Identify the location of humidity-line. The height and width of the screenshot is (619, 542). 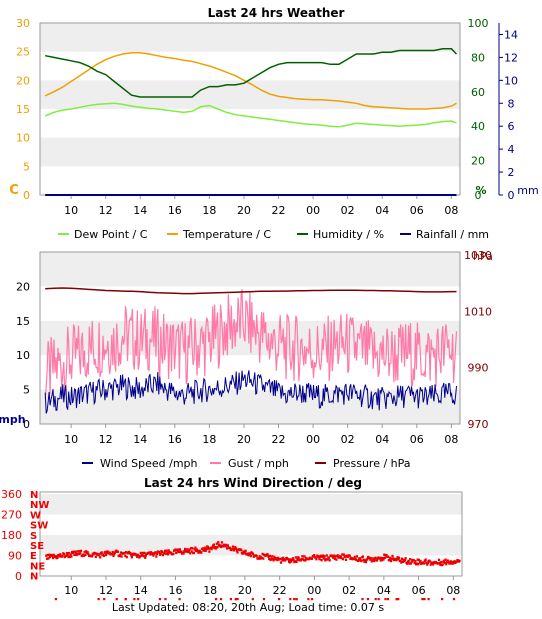
(251, 73).